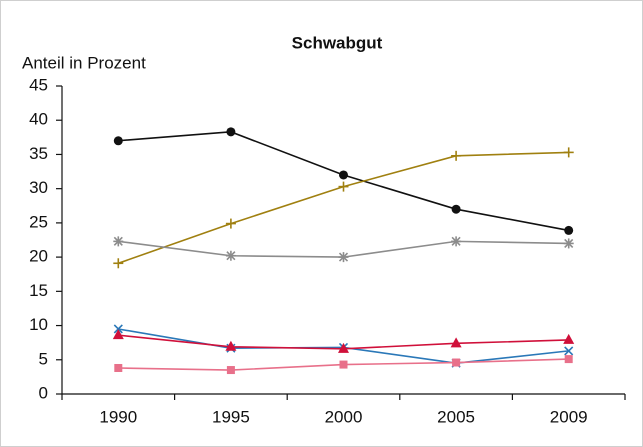 Image resolution: width=643 pixels, height=447 pixels. I want to click on y-tick-label: 35, so click(38, 153).